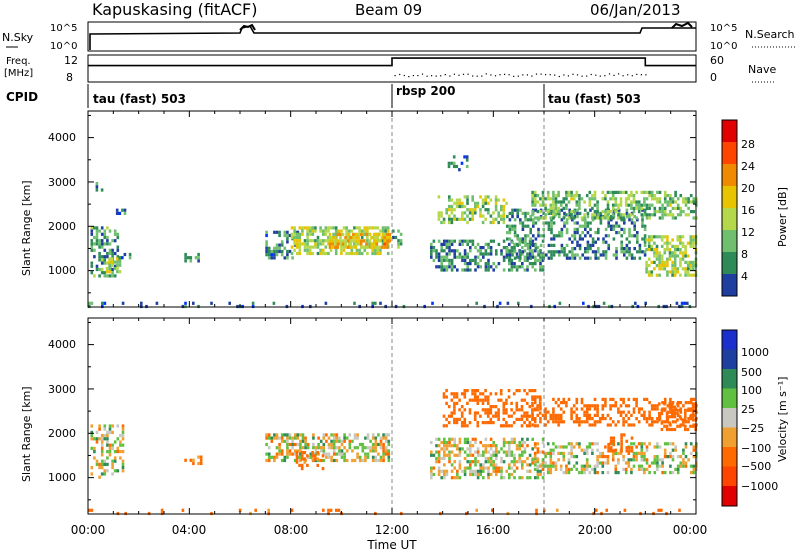  I want to click on xtick-2: 08:00, so click(291, 530).